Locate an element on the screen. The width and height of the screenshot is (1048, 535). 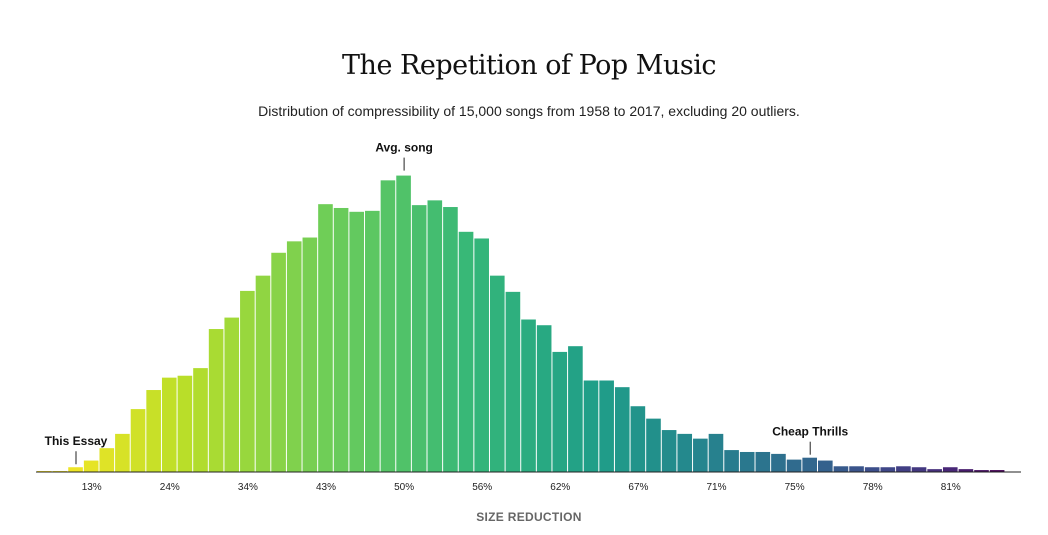
x-tick-label: 34% is located at coordinates (248, 487).